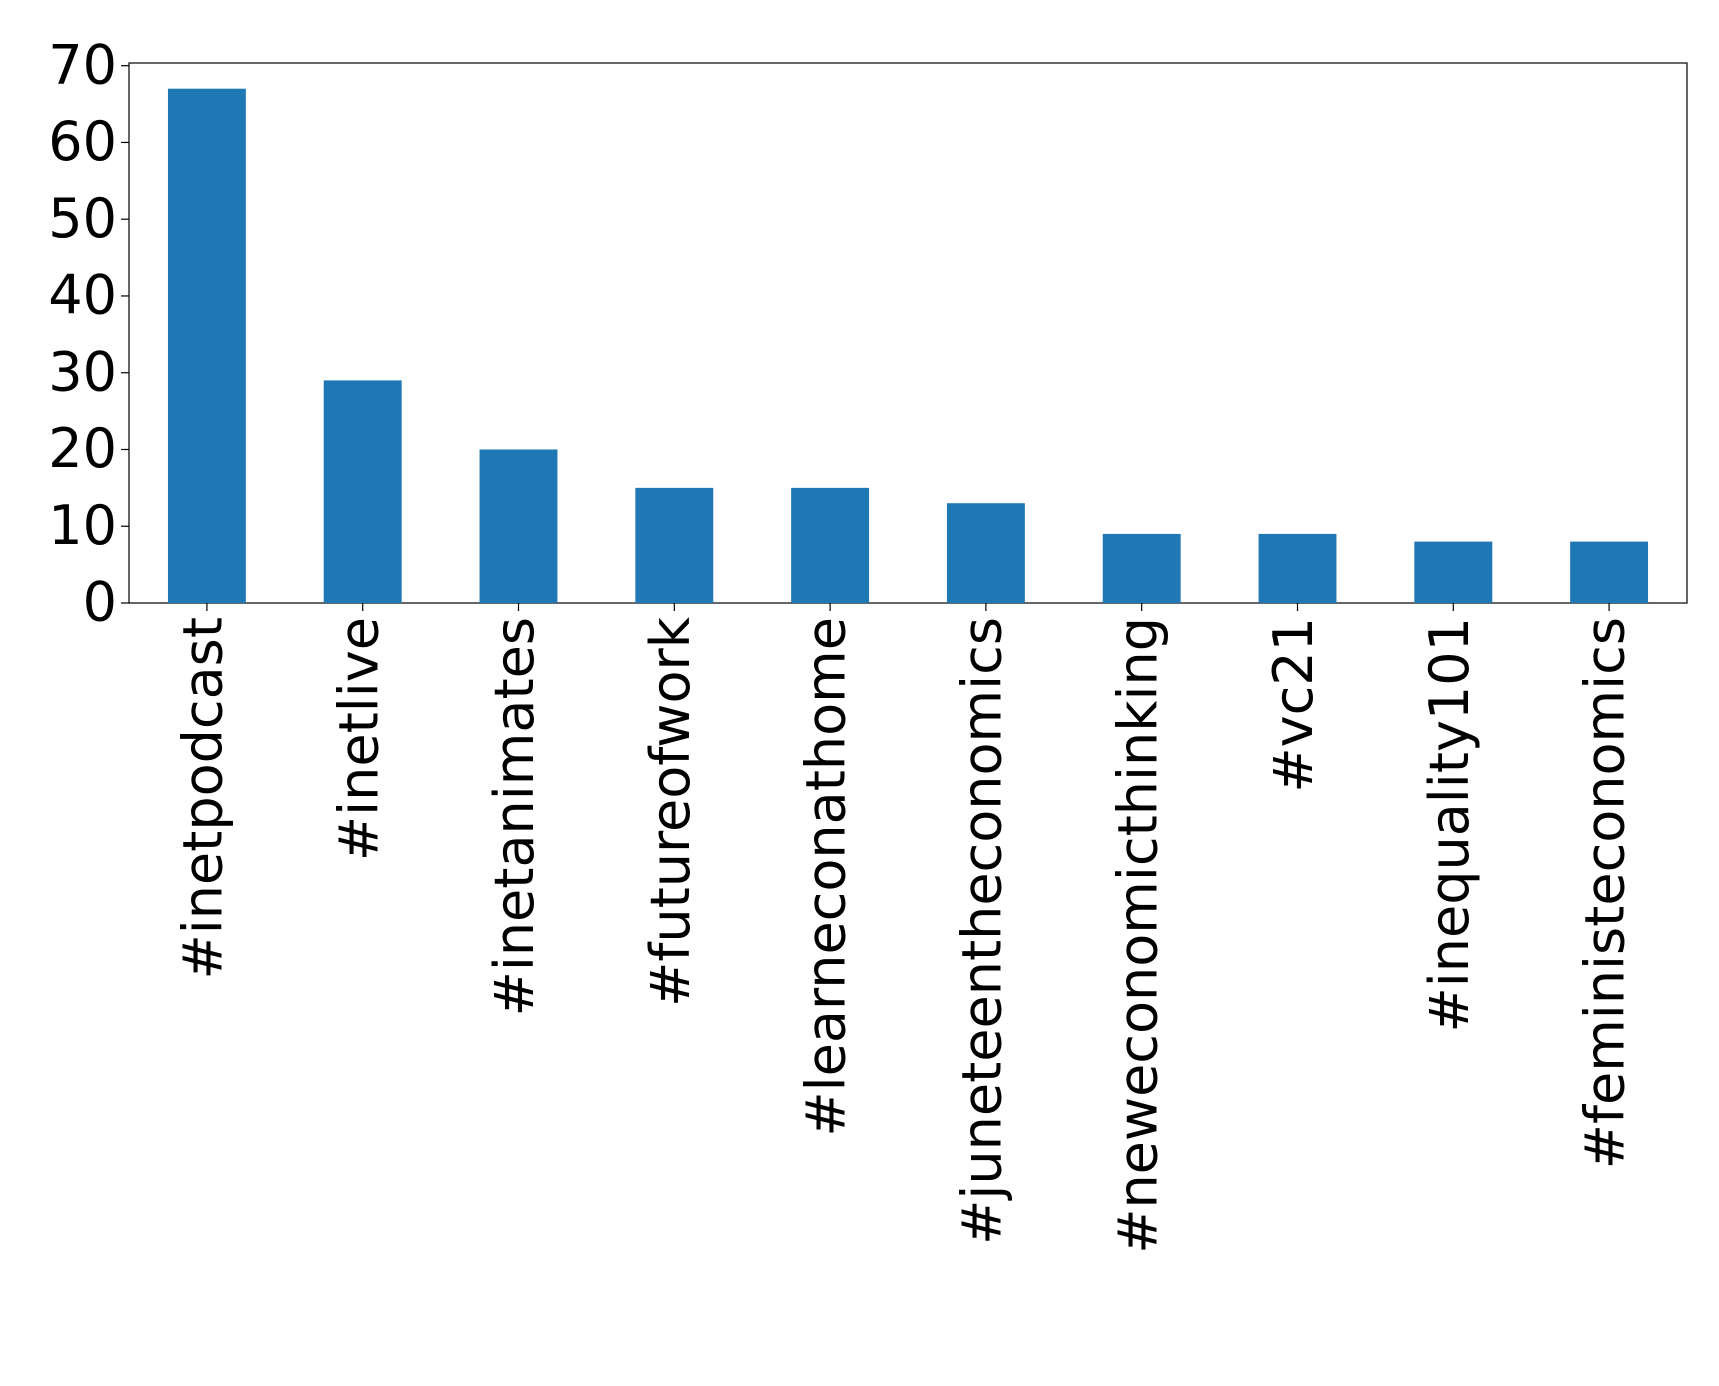  I want to click on y-tick-label: 40, so click(82, 295).